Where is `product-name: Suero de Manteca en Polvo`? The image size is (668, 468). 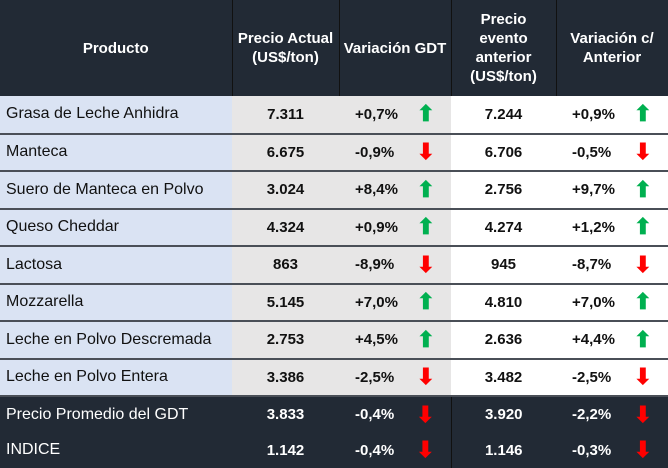 product-name: Suero de Manteca en Polvo is located at coordinates (116, 190).